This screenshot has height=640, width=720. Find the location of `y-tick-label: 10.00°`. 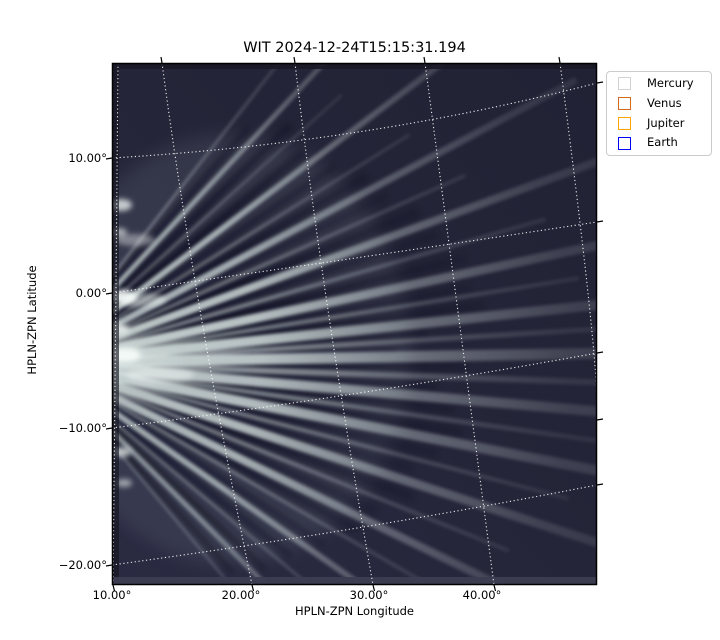

y-tick-label: 10.00° is located at coordinates (87, 158).